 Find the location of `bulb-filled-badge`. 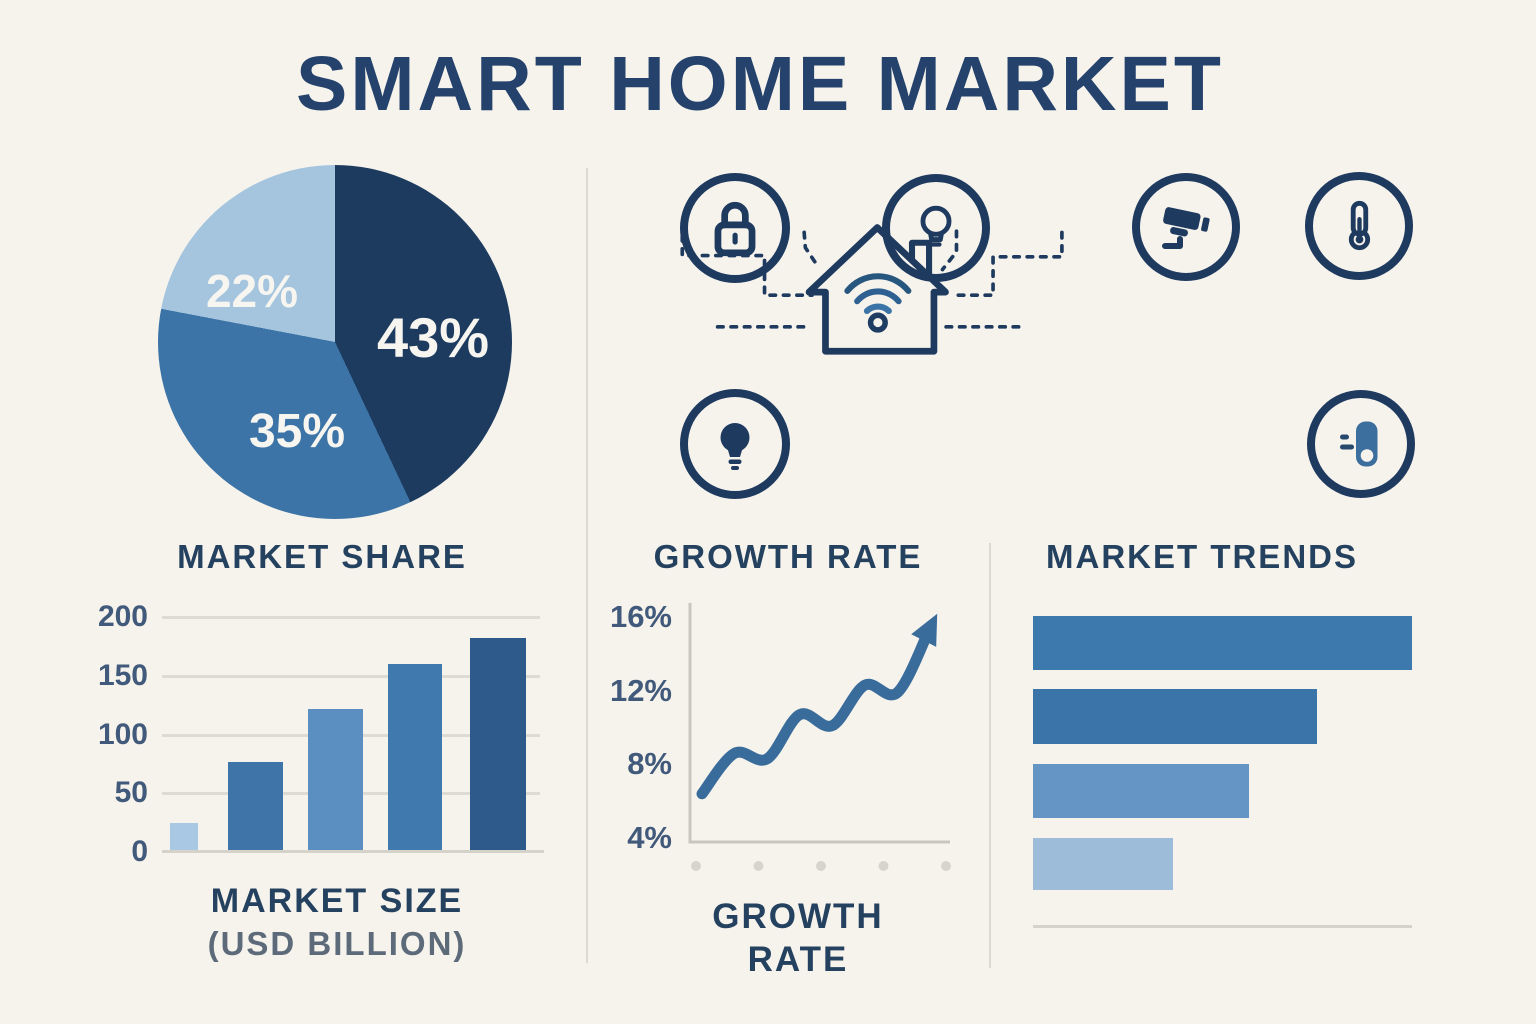

bulb-filled-badge is located at coordinates (735, 444).